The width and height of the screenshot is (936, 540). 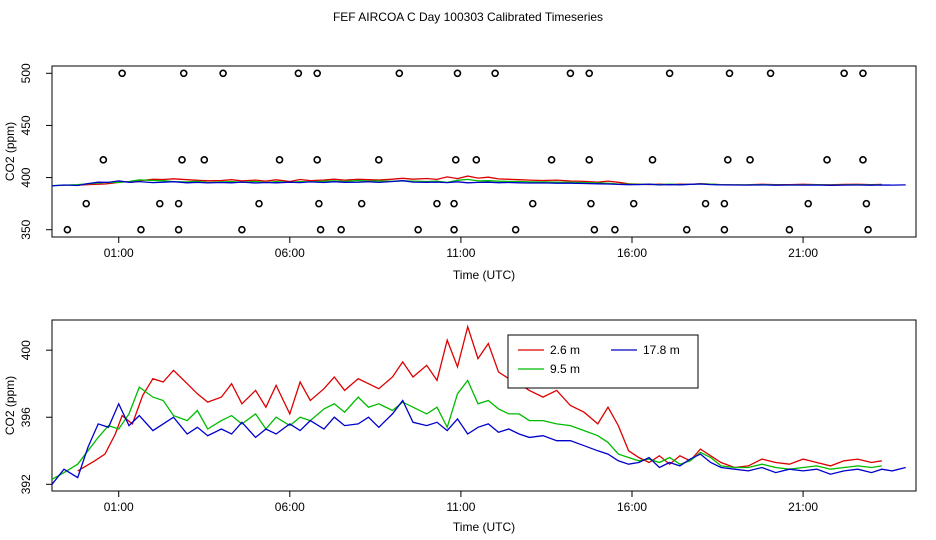 What do you see at coordinates (661, 350) in the screenshot?
I see `legend-label: 17.8 m` at bounding box center [661, 350].